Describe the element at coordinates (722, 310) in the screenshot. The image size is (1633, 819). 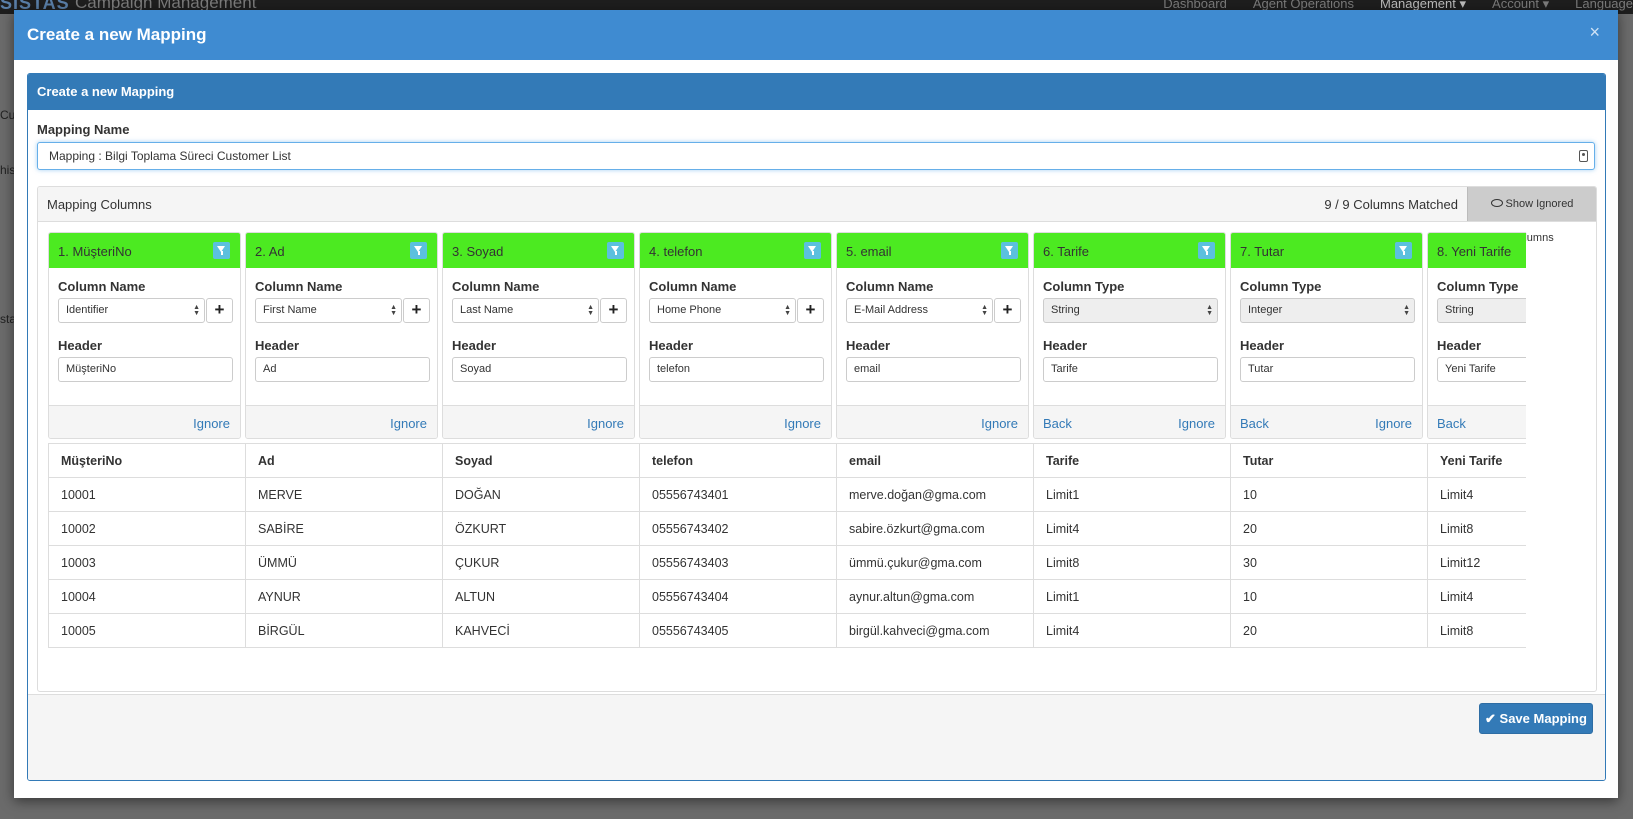
I see `column-select: Home Phone ▲ ▼` at that location.